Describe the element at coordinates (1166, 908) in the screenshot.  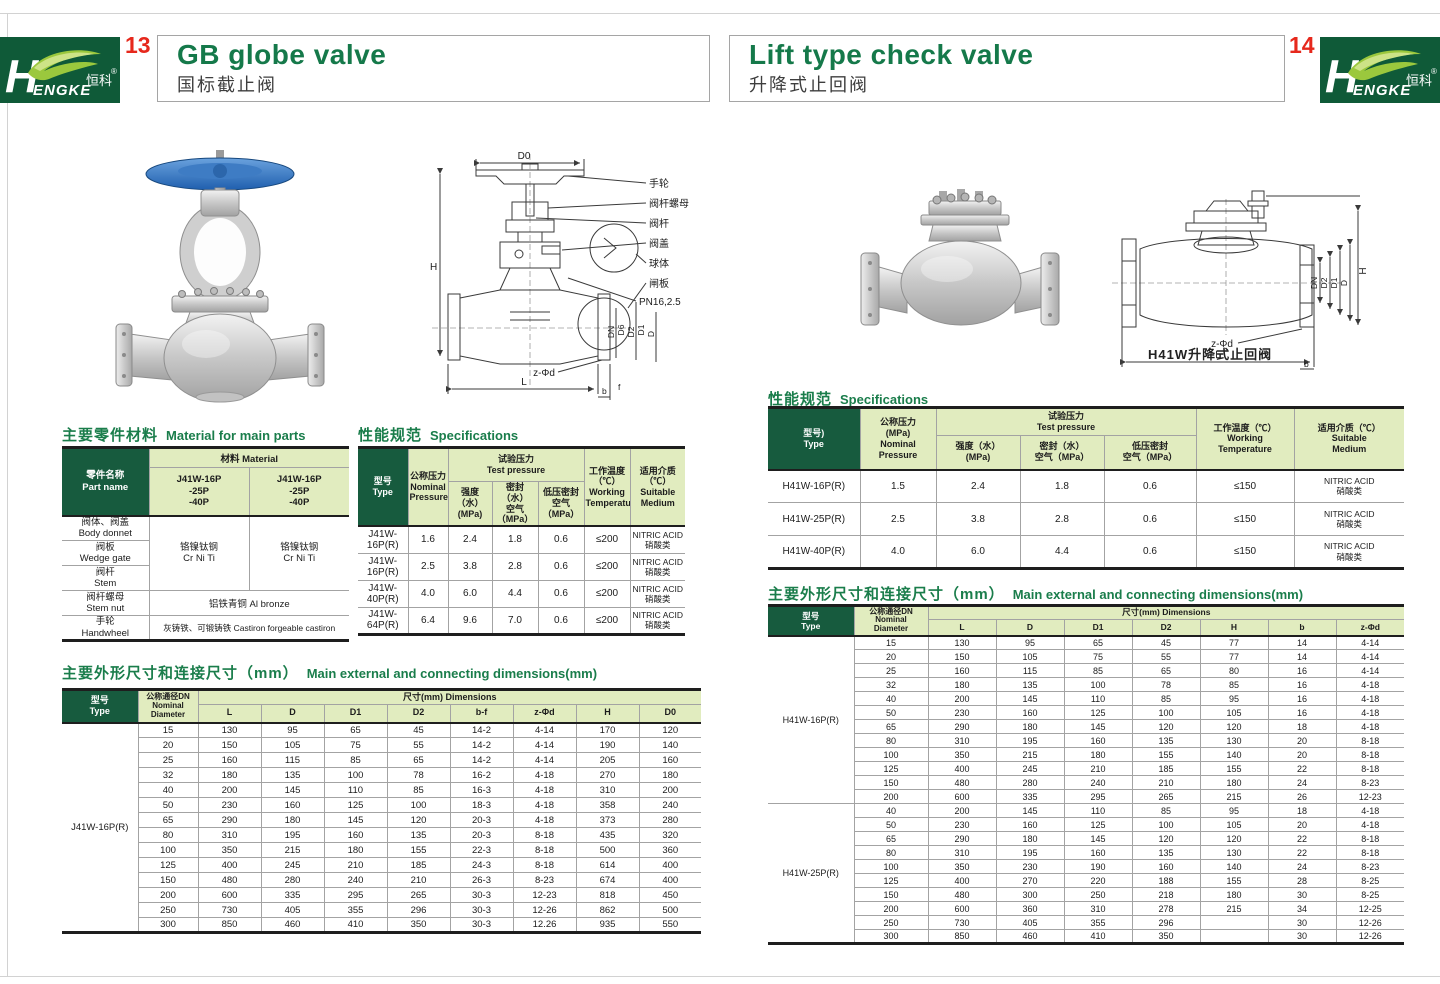
I see `value-cell: 278` at that location.